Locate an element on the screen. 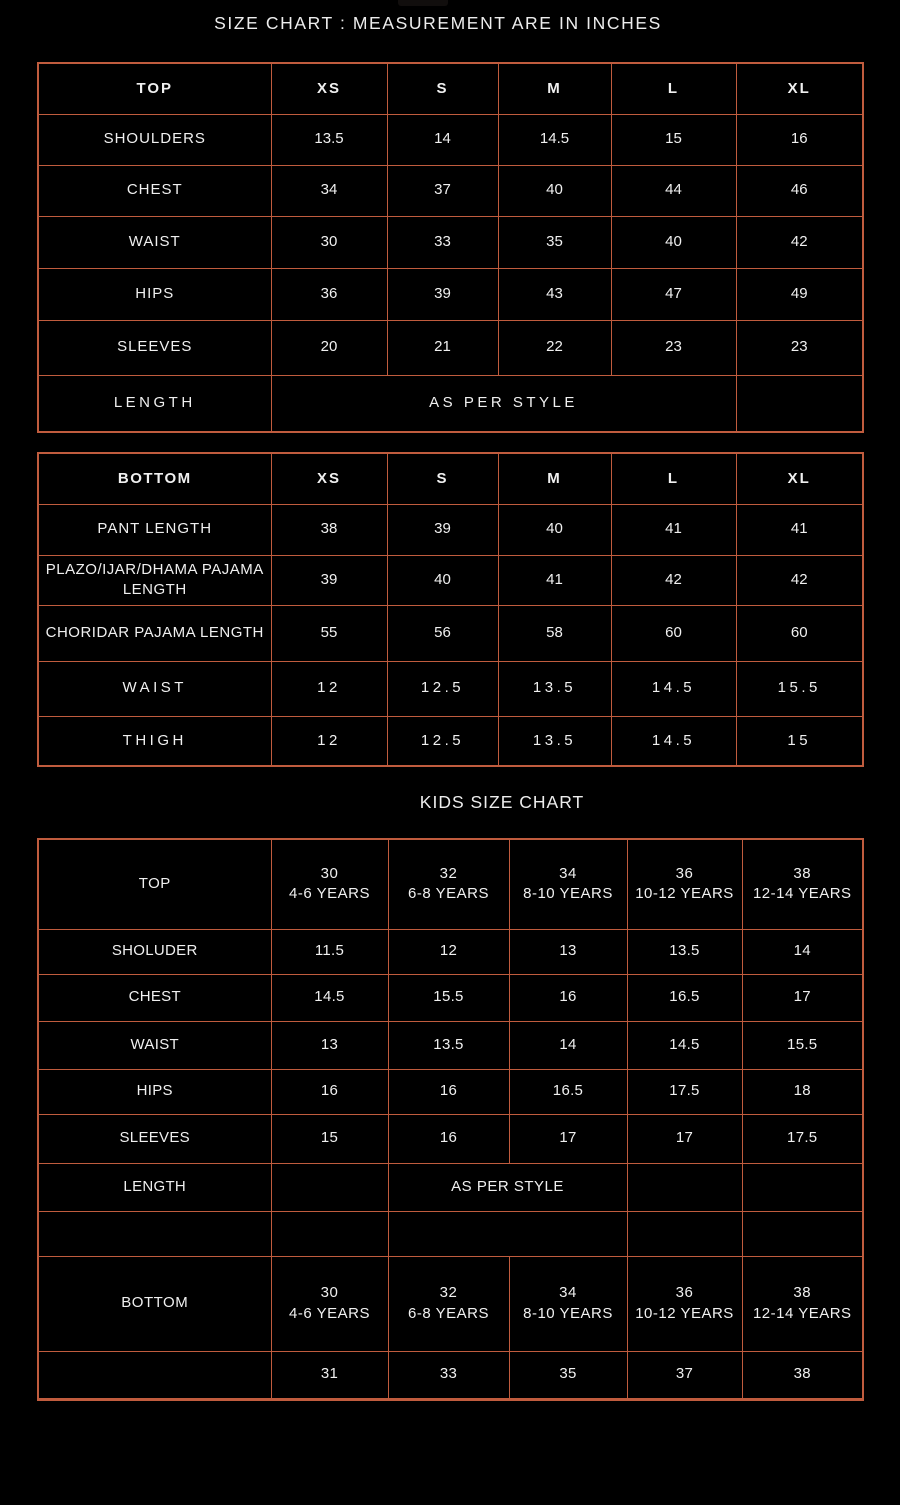 The width and height of the screenshot is (900, 1505). value-cell: 38 12-14 YEARS is located at coordinates (802, 1303).